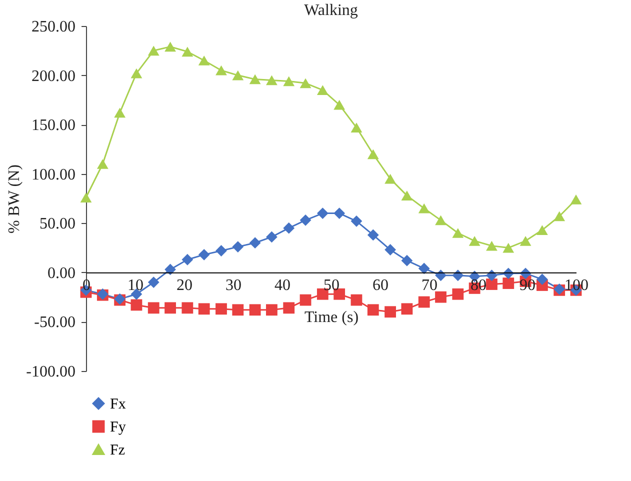  Describe the element at coordinates (331, 317) in the screenshot. I see `x-axis-title: Time (s)` at that location.